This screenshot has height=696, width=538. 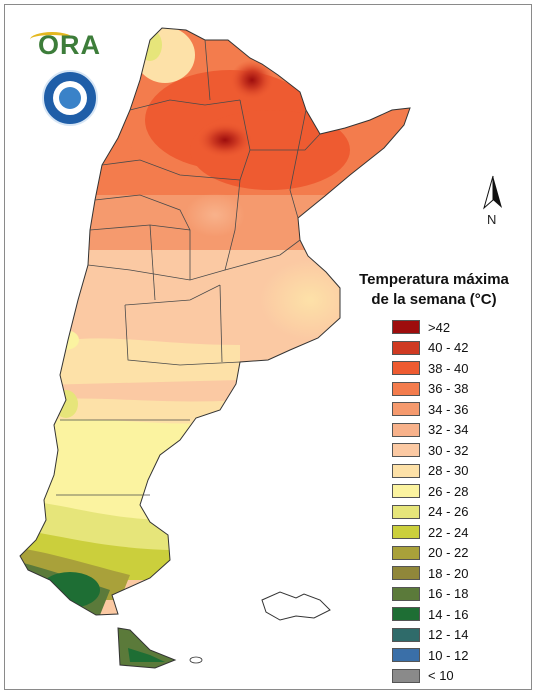 I want to click on legend-label: 12 - 14, so click(x=448, y=634).